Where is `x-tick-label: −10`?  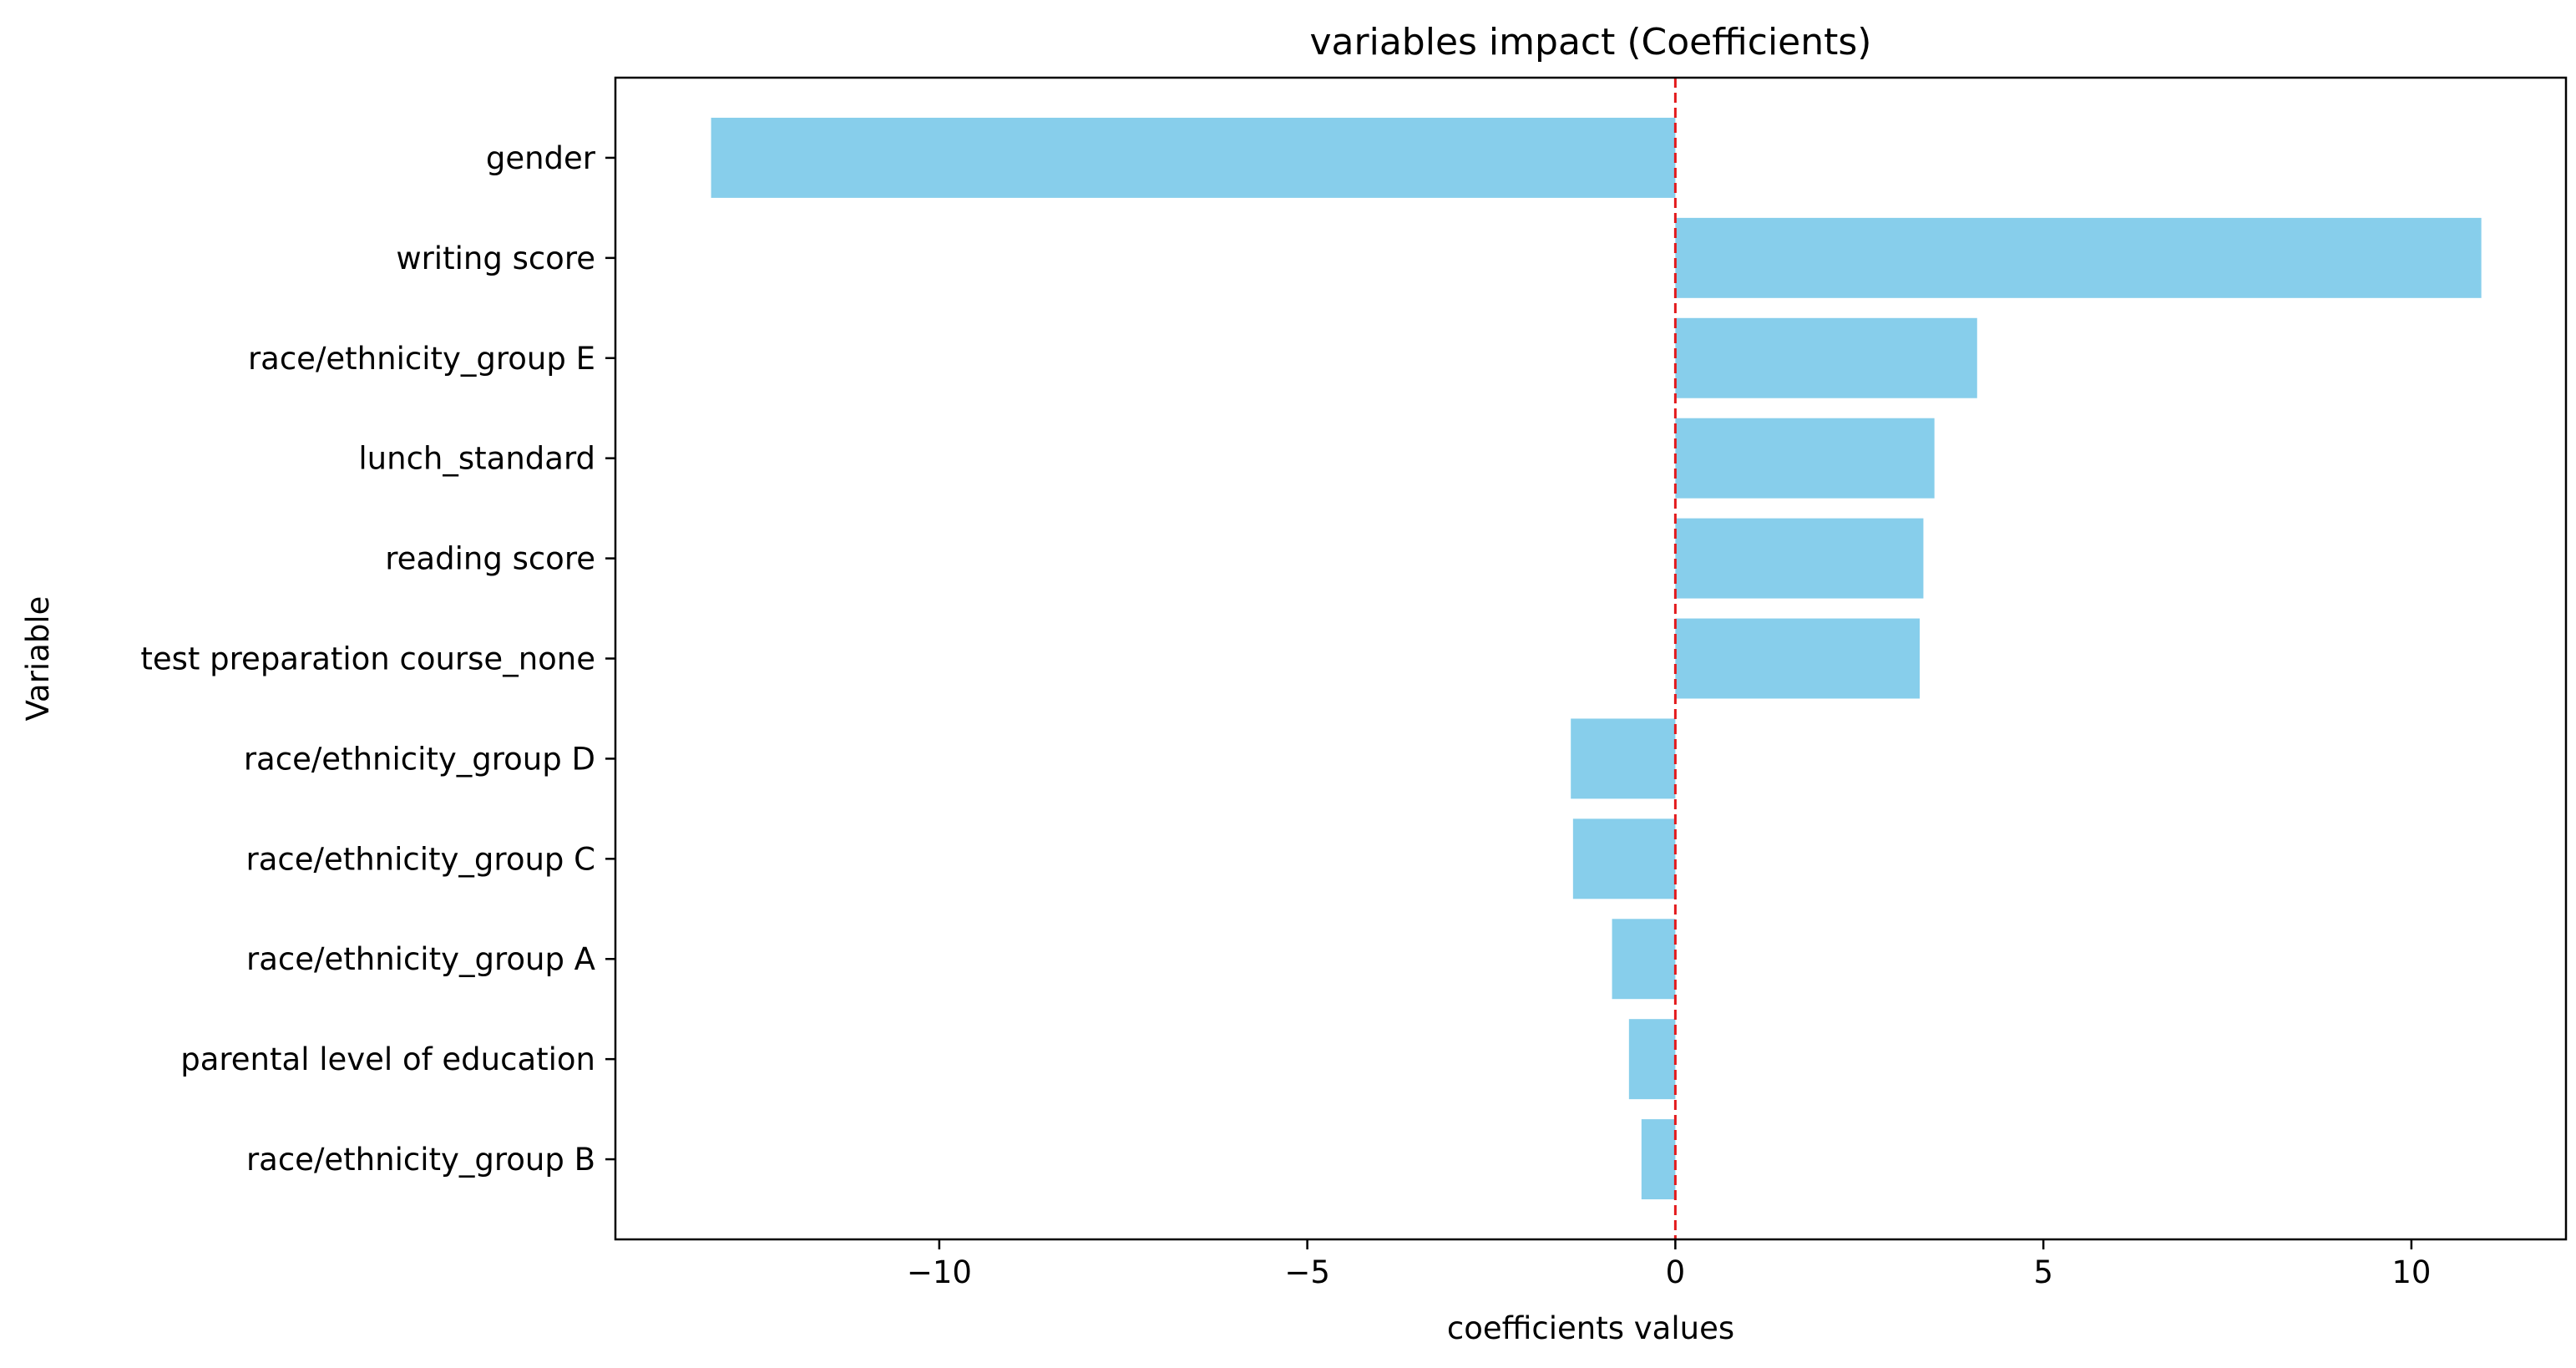
x-tick-label: −10 is located at coordinates (939, 1272).